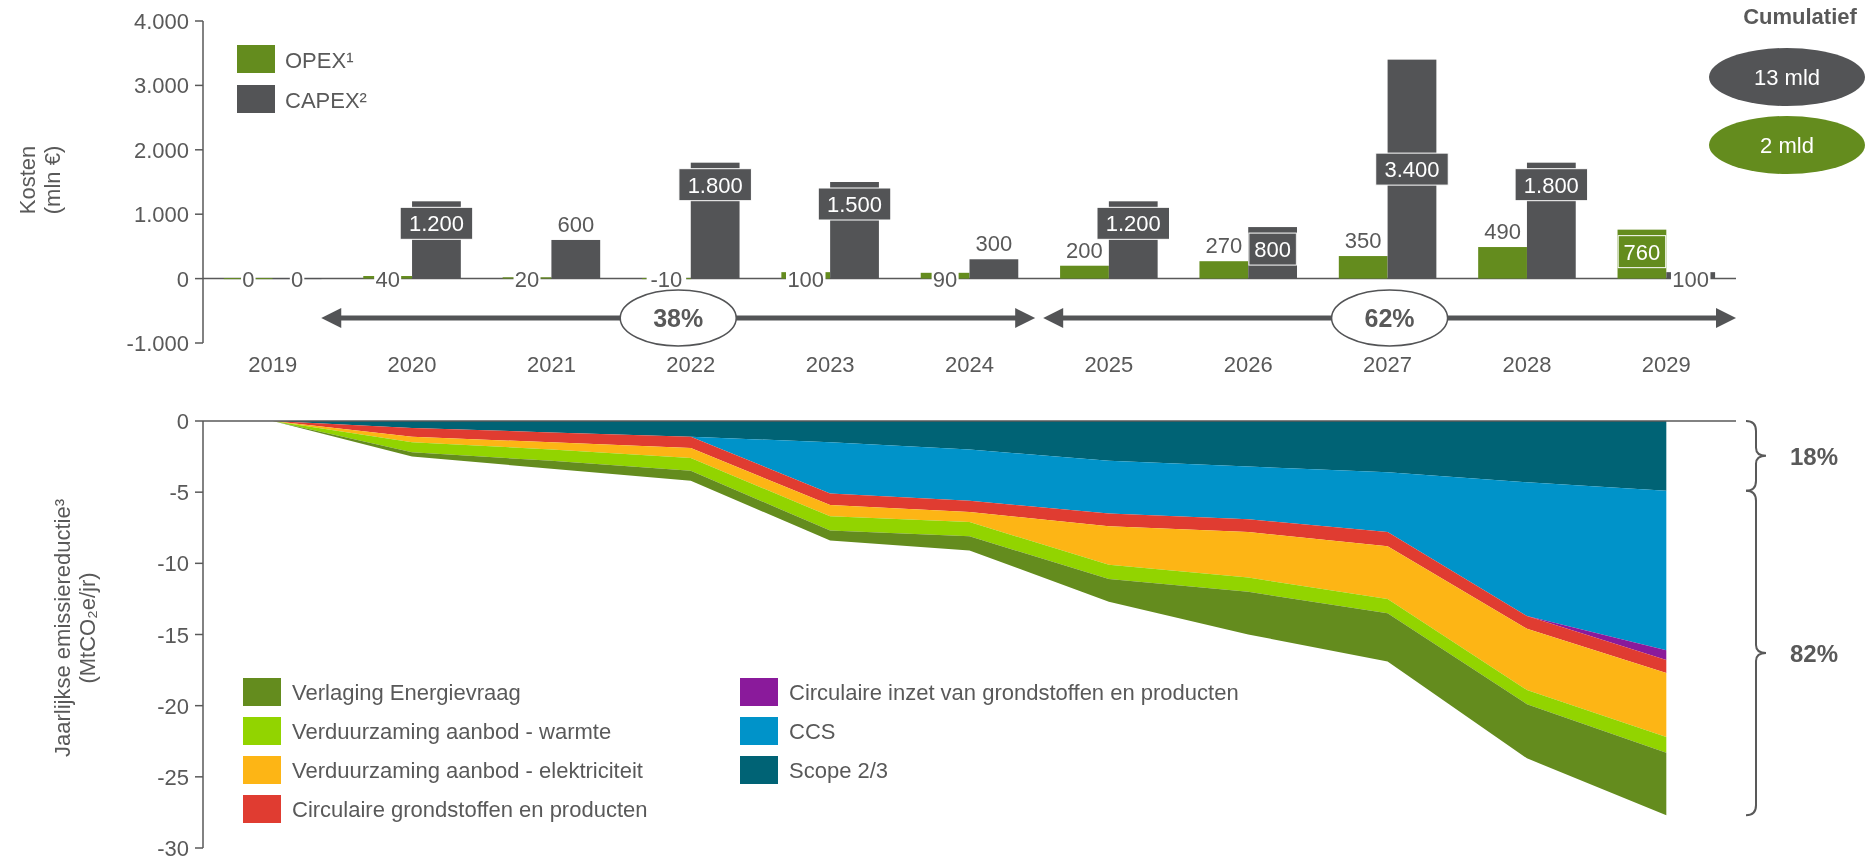  I want to click on text: 13 mld, so click(1787, 77).